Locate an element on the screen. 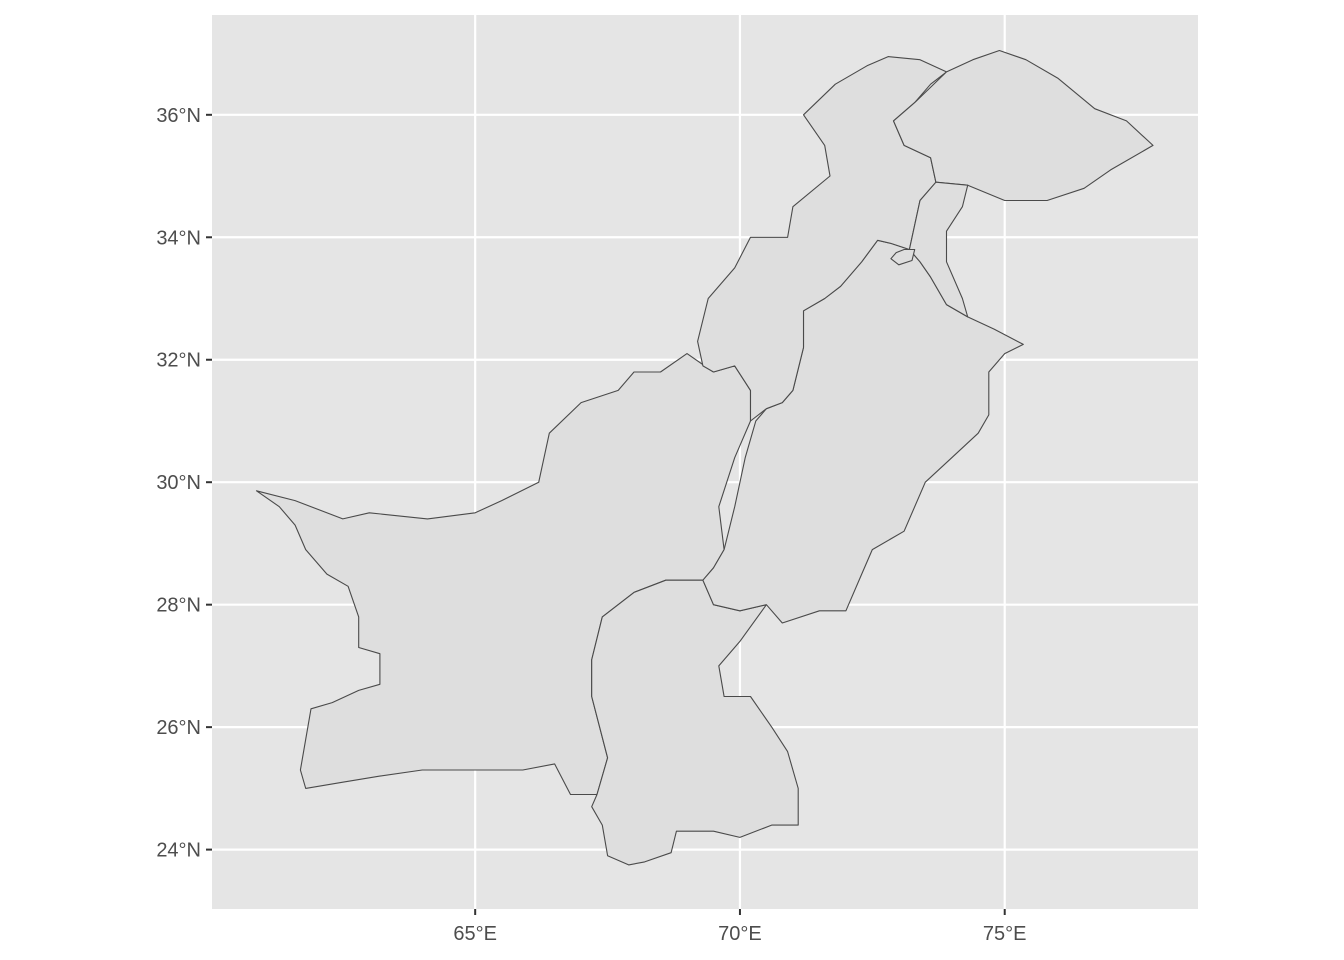 The image size is (1344, 960). x-tick-label: 65°E is located at coordinates (475, 934).